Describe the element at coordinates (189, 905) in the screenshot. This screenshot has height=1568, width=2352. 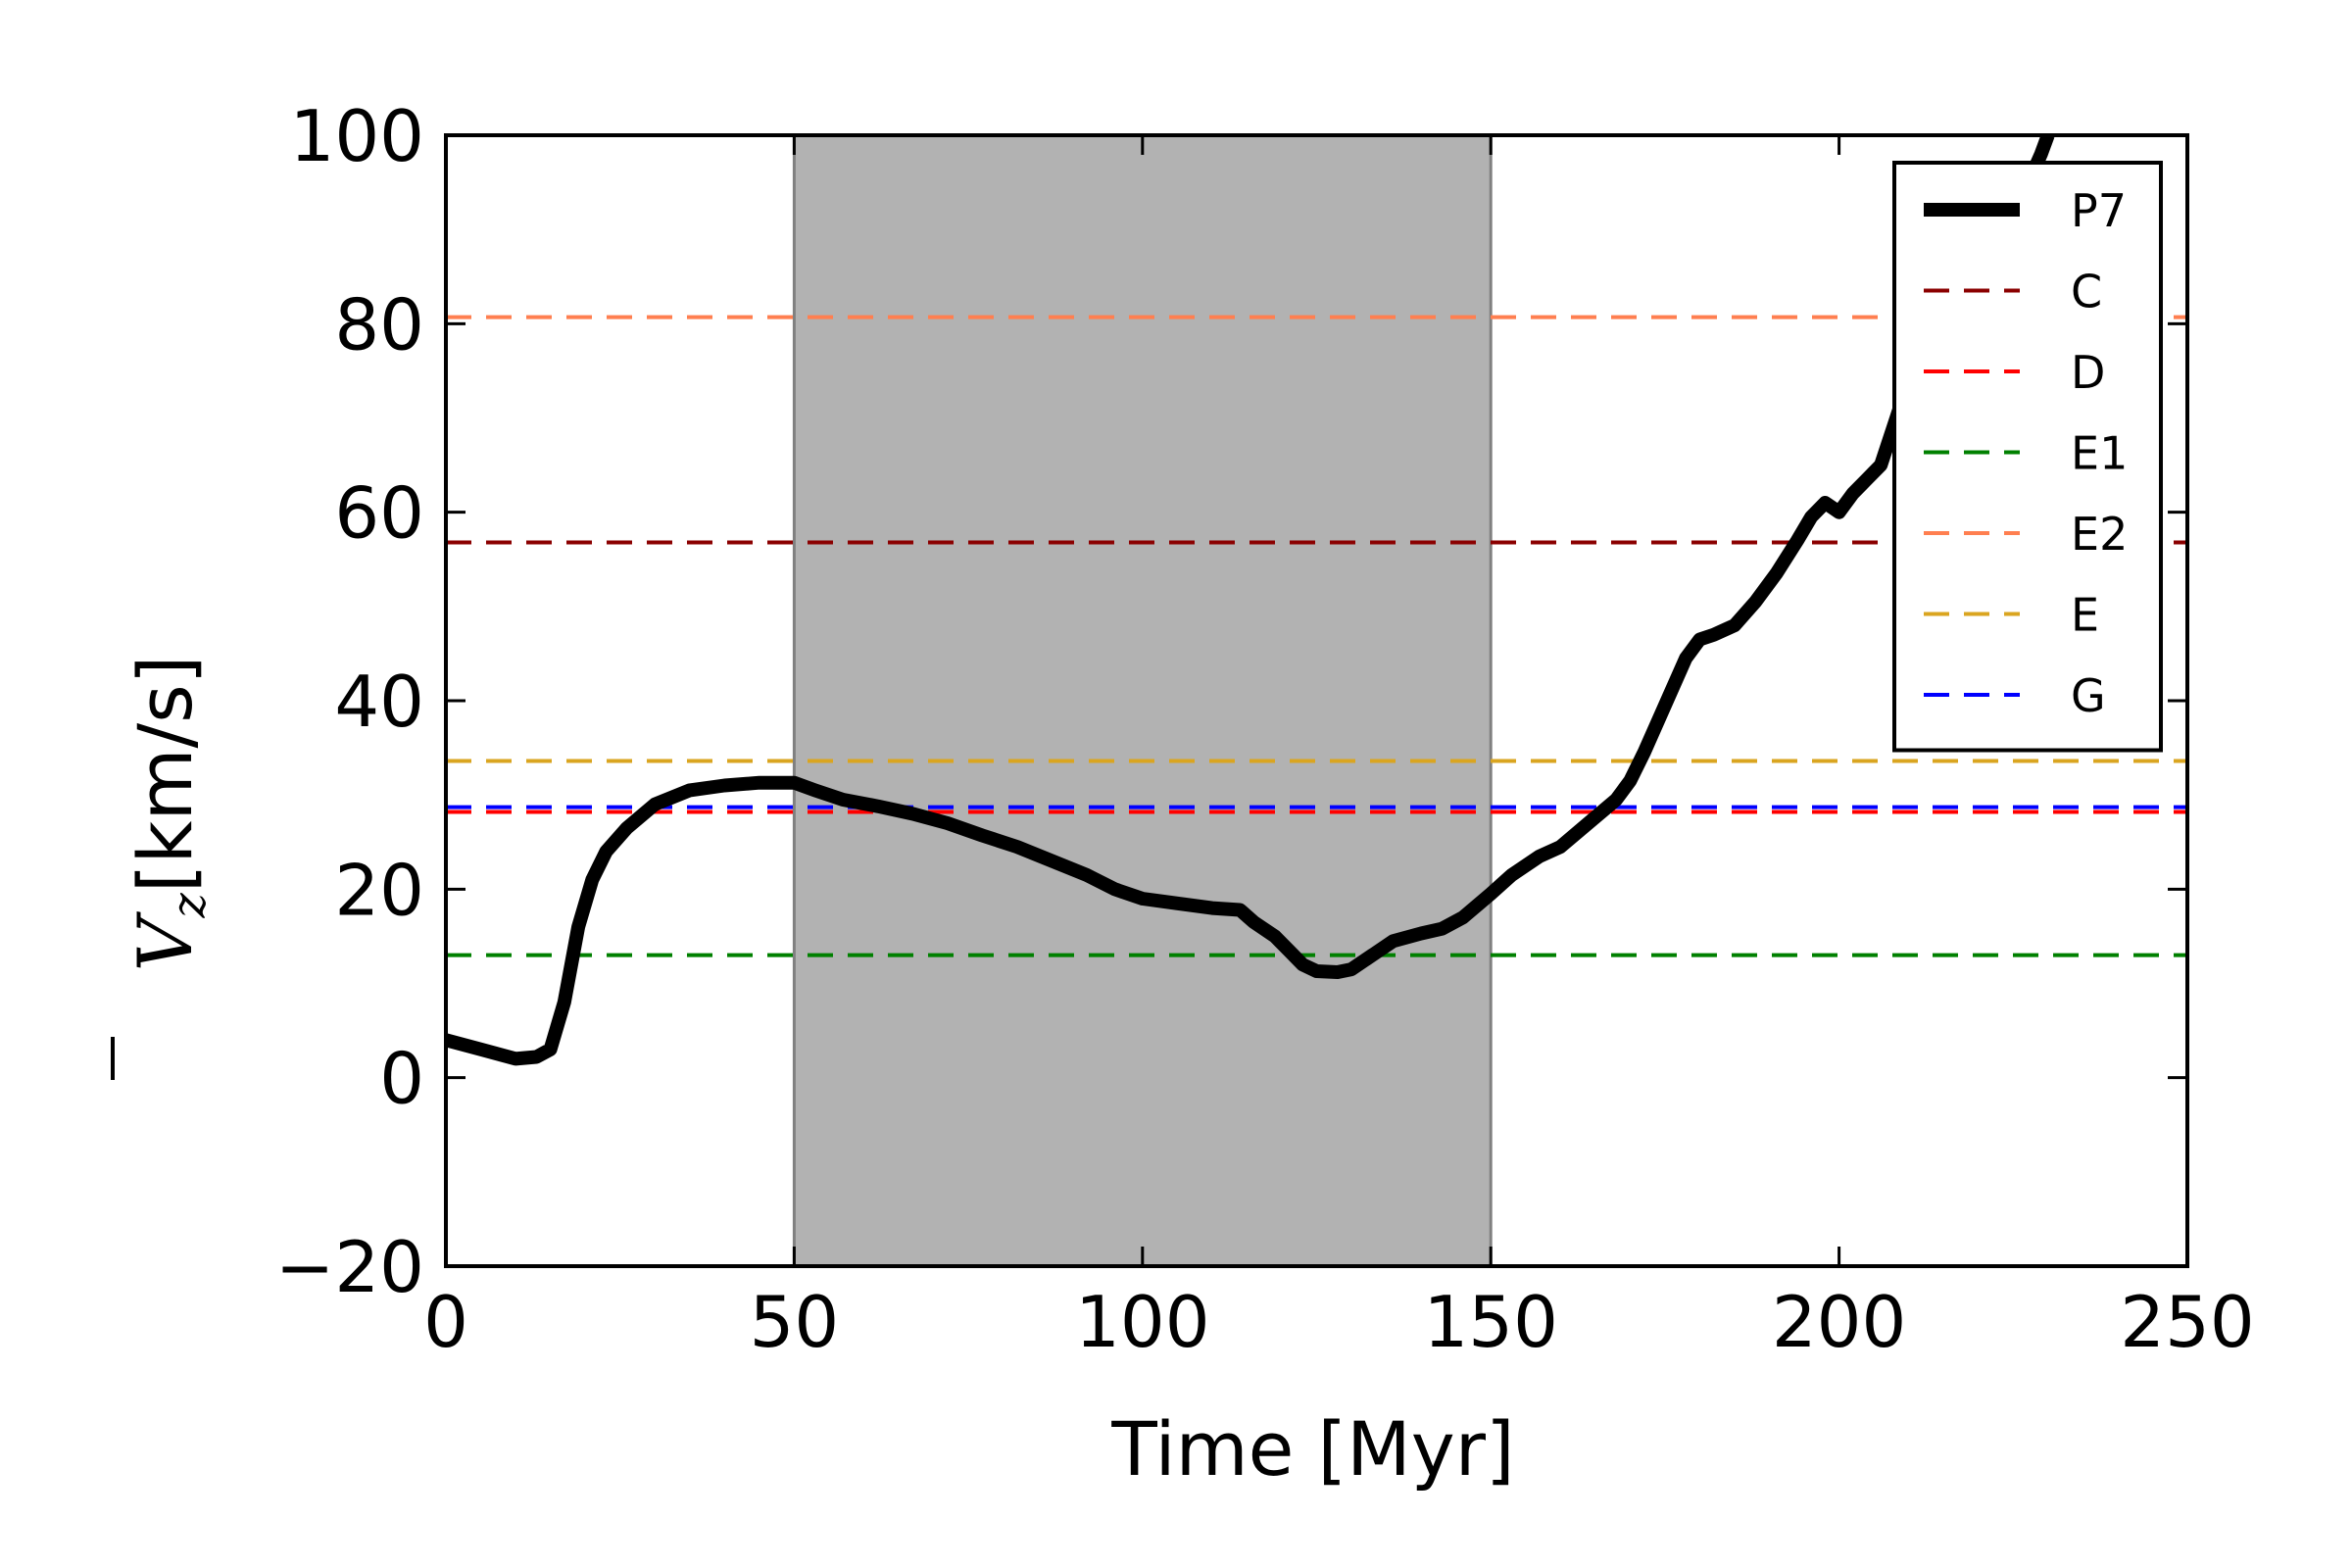
I see `y-axis-label-subscript: z` at that location.